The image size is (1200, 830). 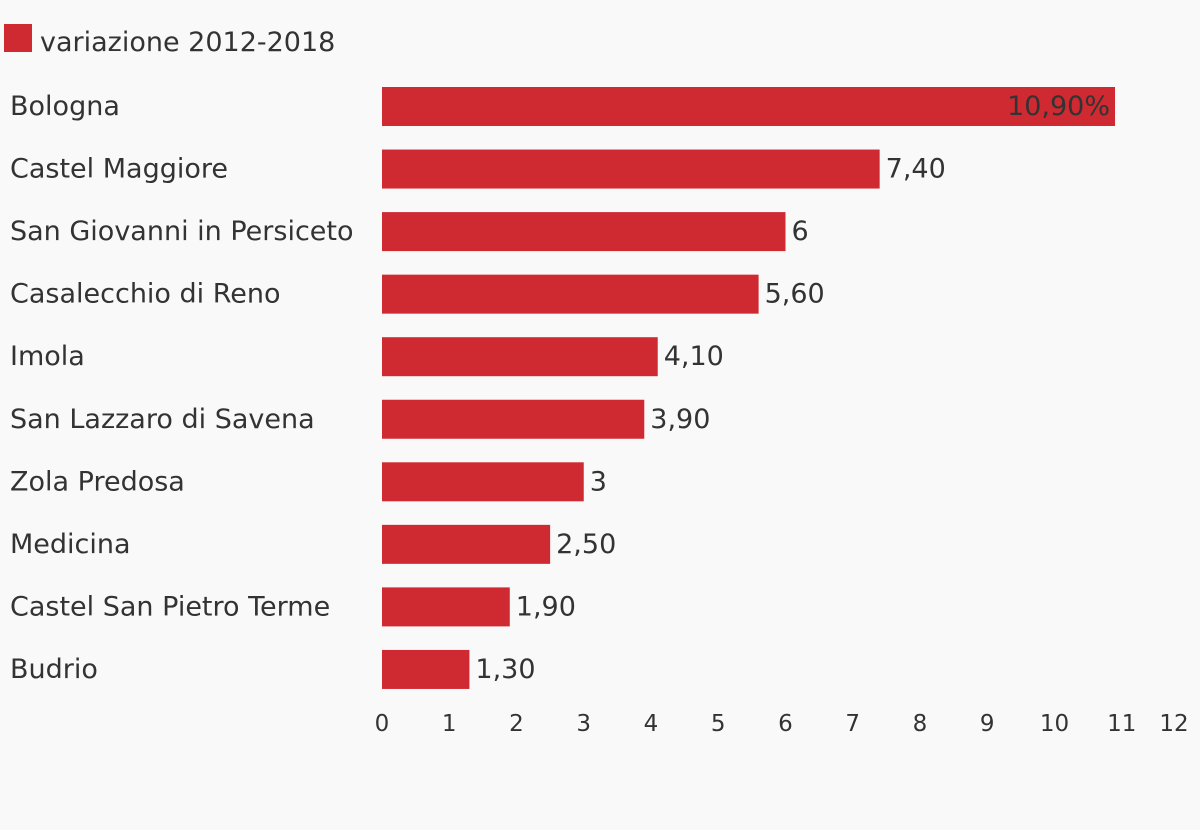 I want to click on x-tick-label: 11, so click(x=1121, y=724).